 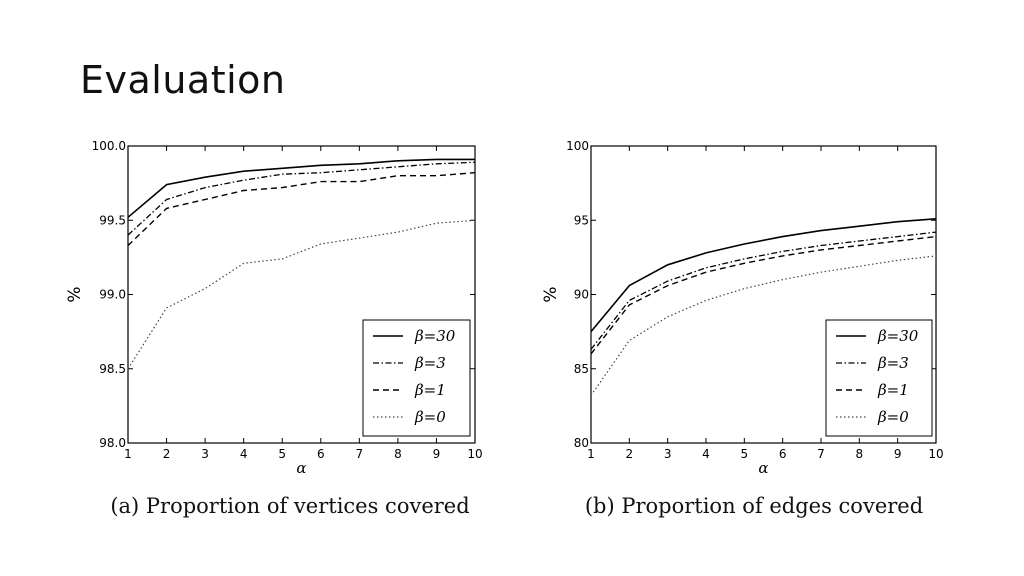 I want to click on y-tick-label: 100.0, so click(x=109, y=146).